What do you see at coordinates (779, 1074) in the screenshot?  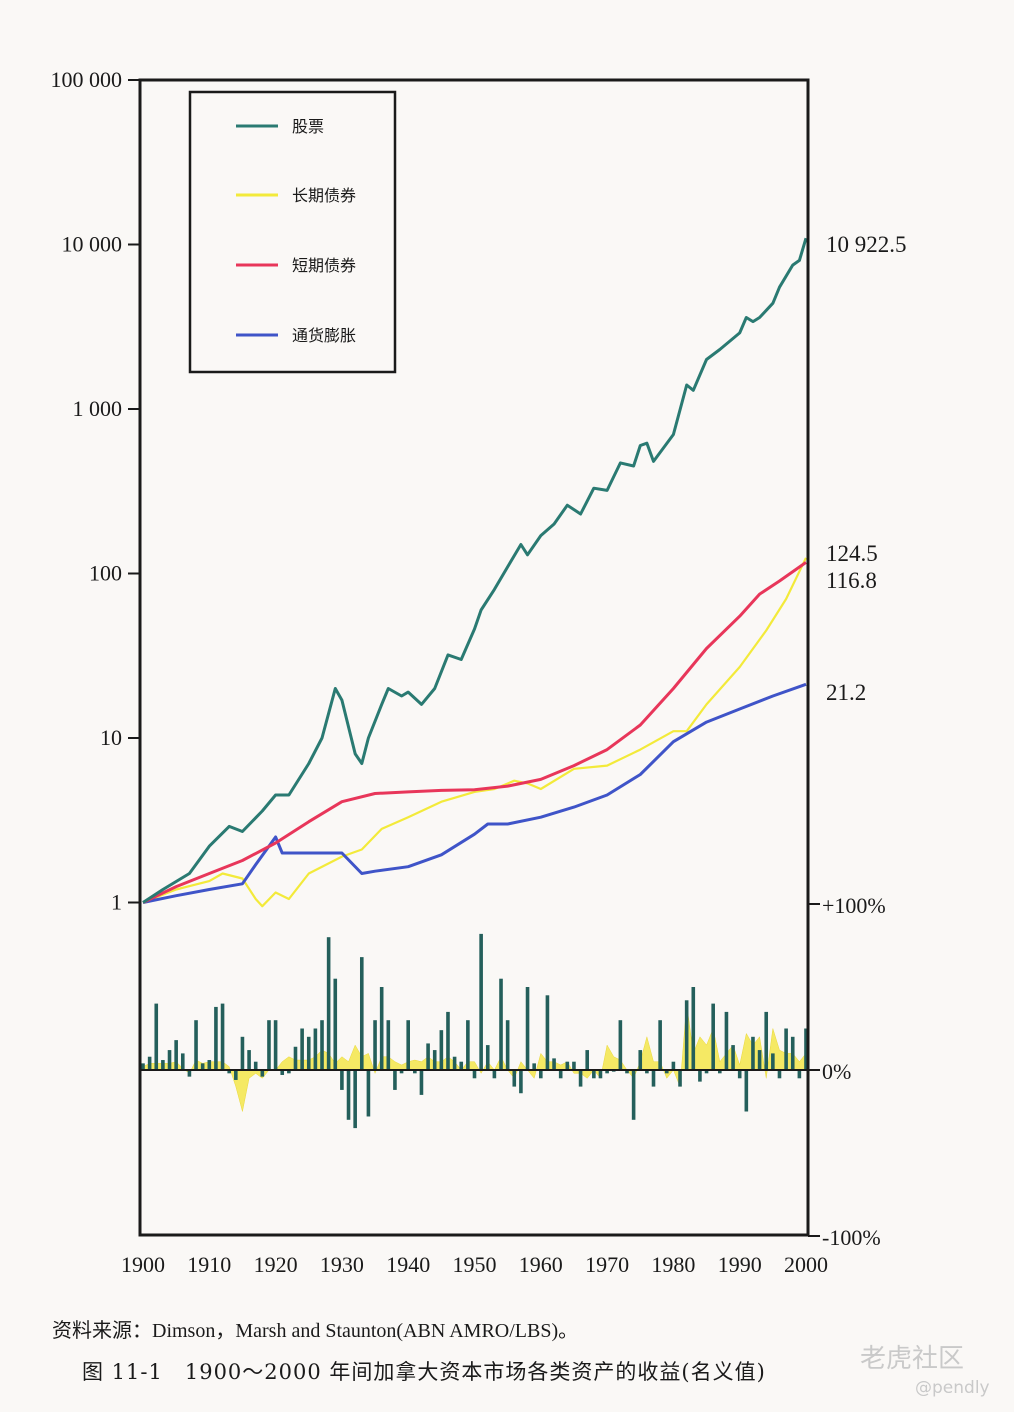 I see `equity-return-bar-1996` at bounding box center [779, 1074].